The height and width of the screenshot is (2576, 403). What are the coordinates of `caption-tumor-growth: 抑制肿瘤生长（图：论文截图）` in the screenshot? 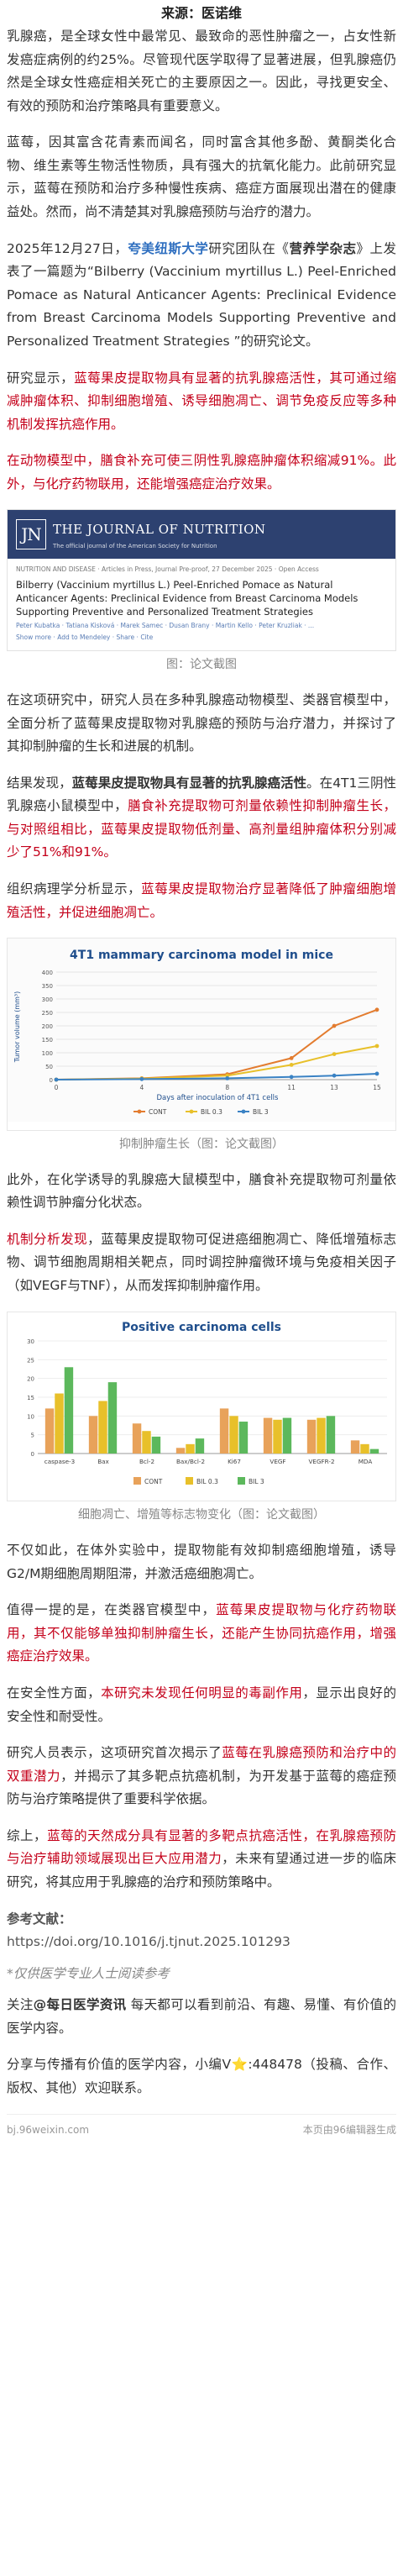 It's located at (201, 1144).